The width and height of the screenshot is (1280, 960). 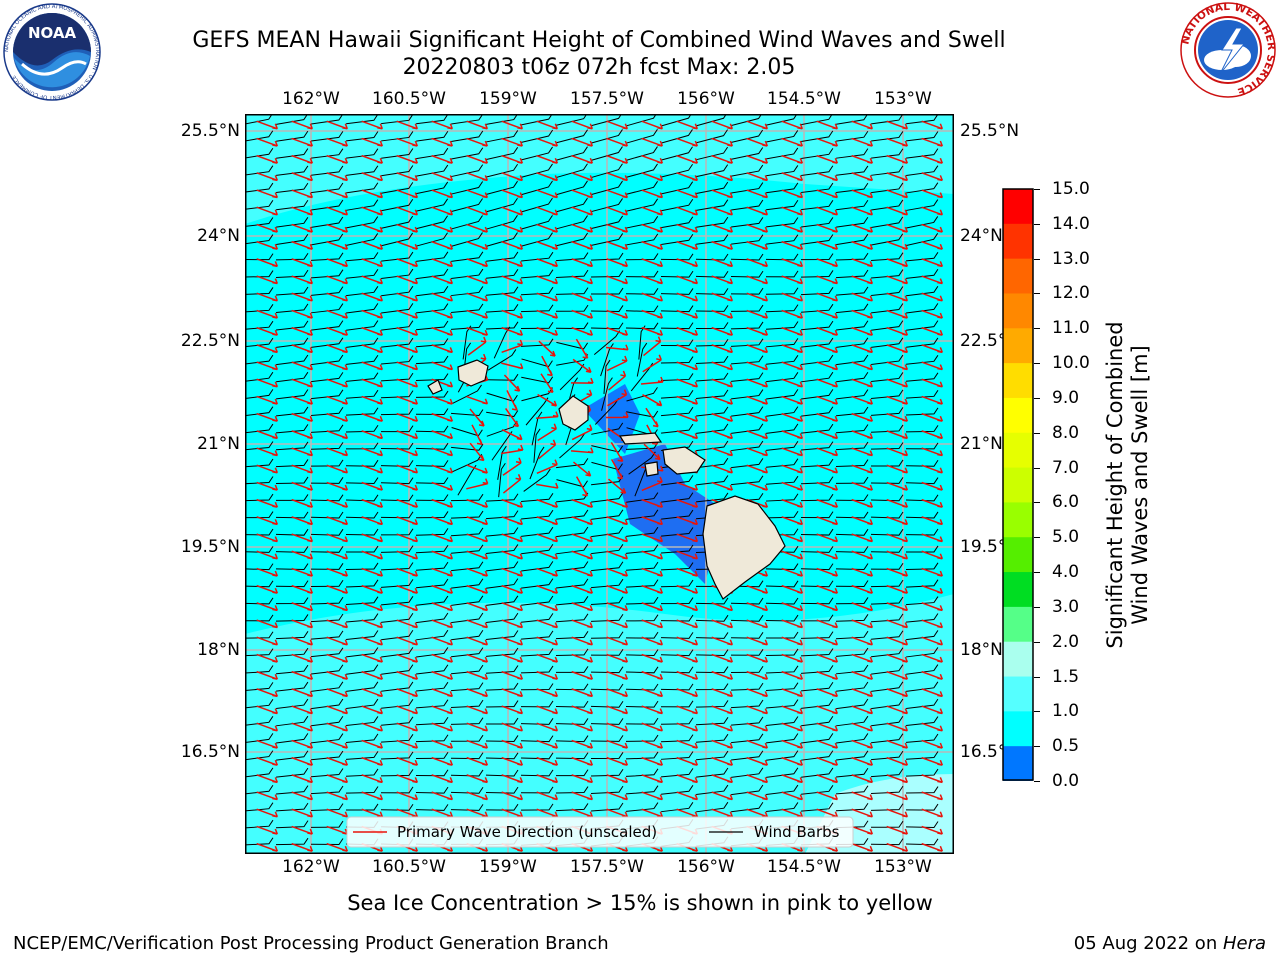 What do you see at coordinates (684, 460) in the screenshot?
I see `island-maui` at bounding box center [684, 460].